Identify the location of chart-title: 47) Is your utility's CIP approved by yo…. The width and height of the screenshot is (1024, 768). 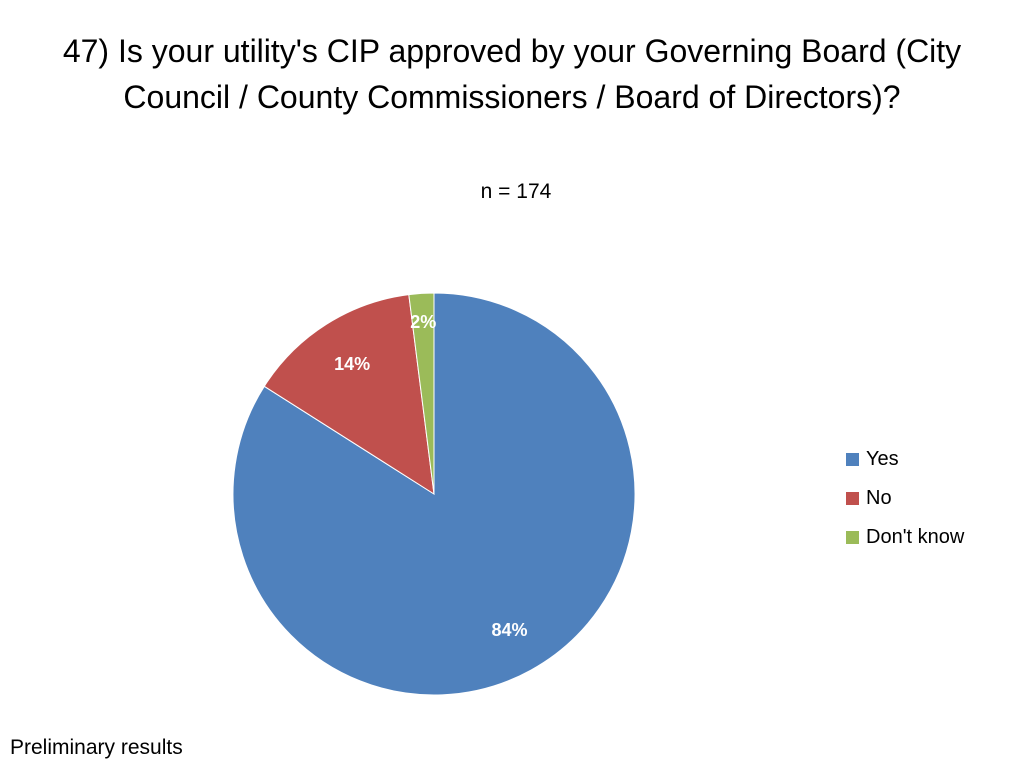
(512, 74).